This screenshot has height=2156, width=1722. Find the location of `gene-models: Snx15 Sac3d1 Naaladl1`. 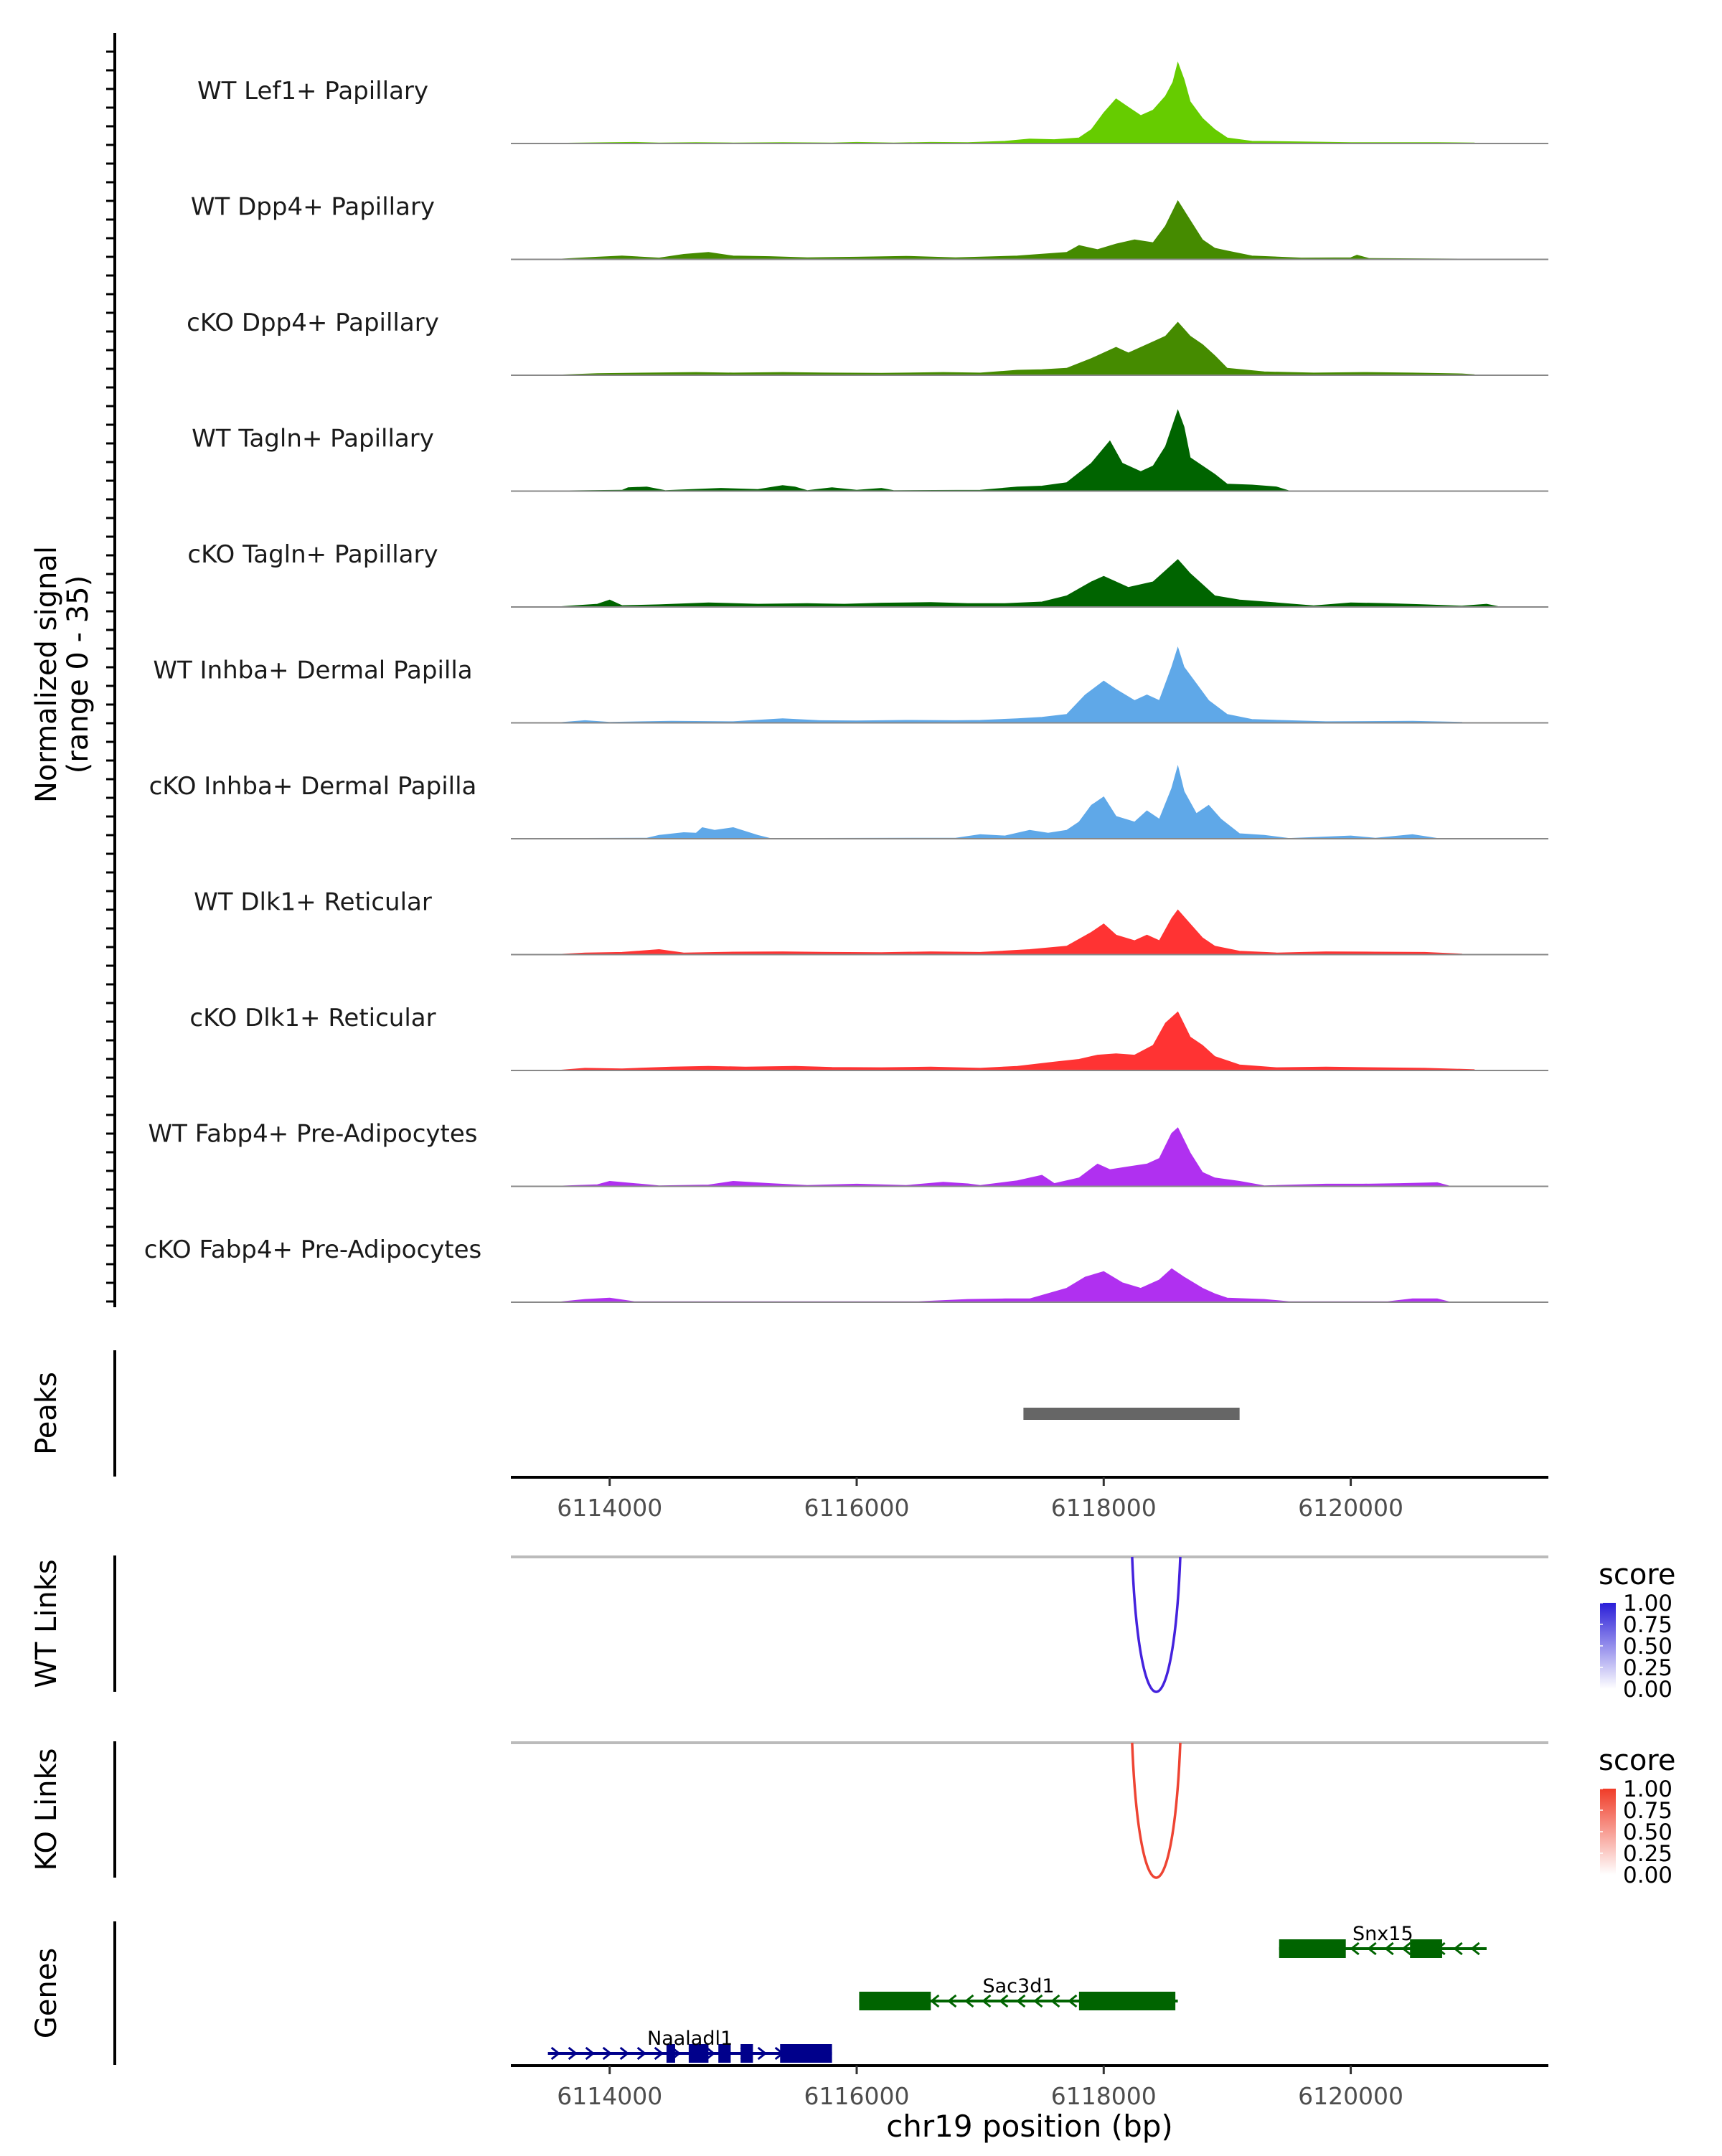

gene-models: Snx15 Sac3d1 Naaladl1 is located at coordinates (1017, 1993).